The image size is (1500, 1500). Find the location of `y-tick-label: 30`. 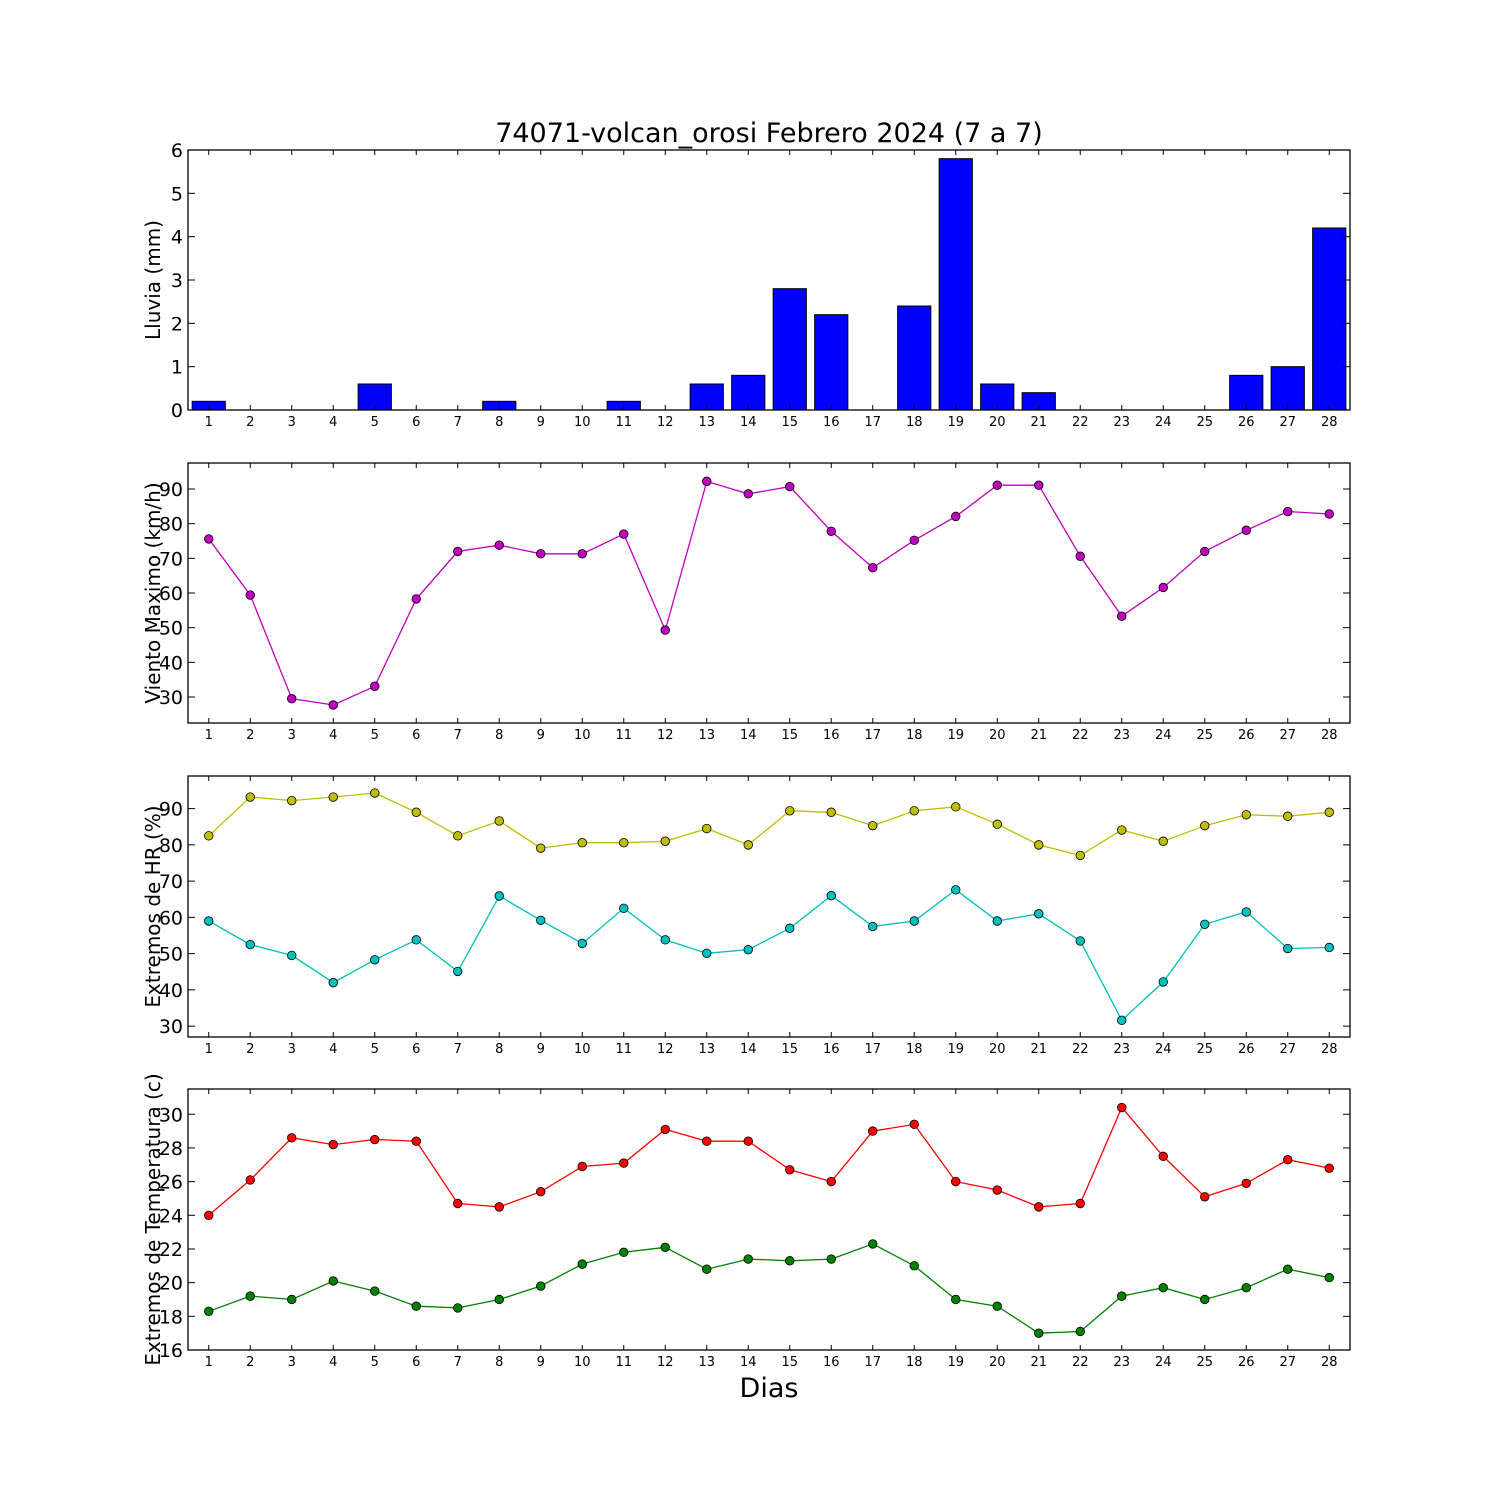

y-tick-label: 30 is located at coordinates (171, 698).